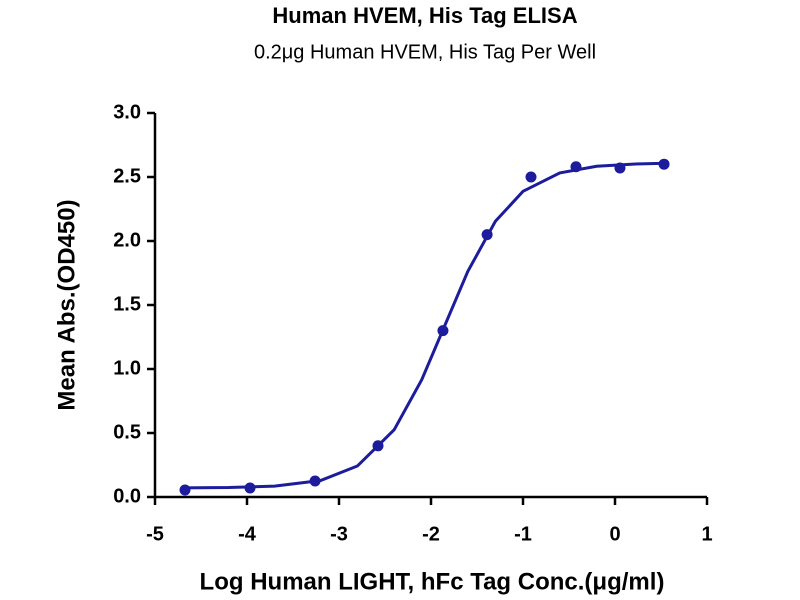  What do you see at coordinates (155, 534) in the screenshot?
I see `x-tick-label: -5` at bounding box center [155, 534].